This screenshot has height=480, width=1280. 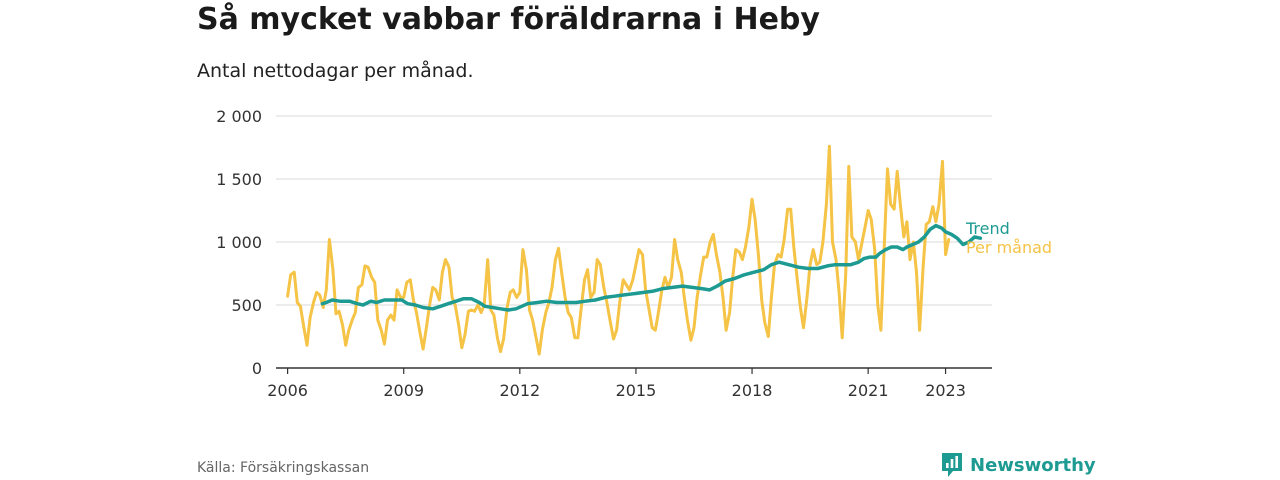 What do you see at coordinates (1033, 465) in the screenshot?
I see `brand-name: Newsworthy` at bounding box center [1033, 465].